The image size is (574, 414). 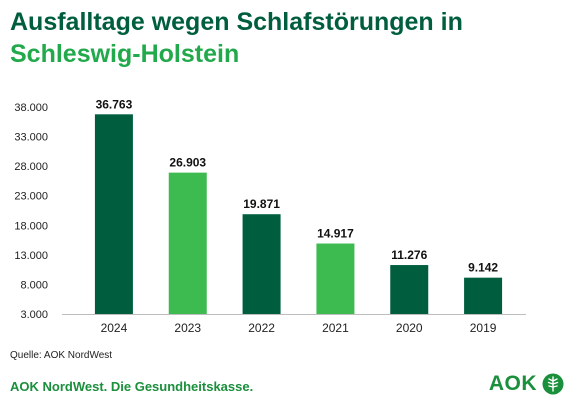 I want to click on value-label-2024: 36.763, so click(x=114, y=104).